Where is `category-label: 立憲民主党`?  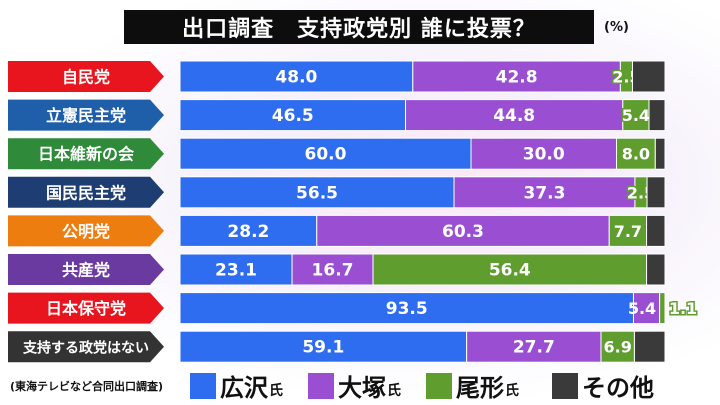 category-label: 立憲民主党 is located at coordinates (86, 115).